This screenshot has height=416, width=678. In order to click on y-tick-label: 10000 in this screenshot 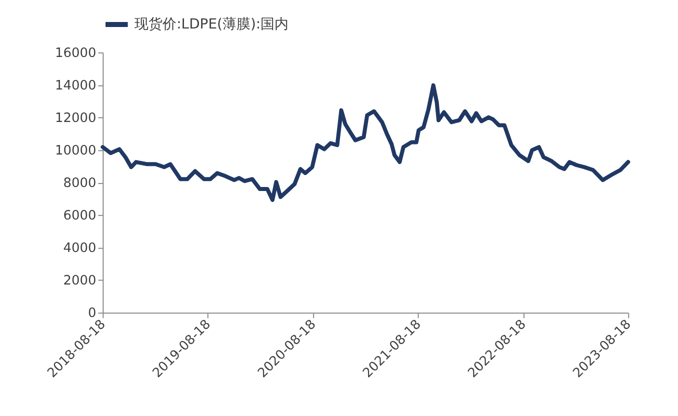, I will do `click(75, 150)`.